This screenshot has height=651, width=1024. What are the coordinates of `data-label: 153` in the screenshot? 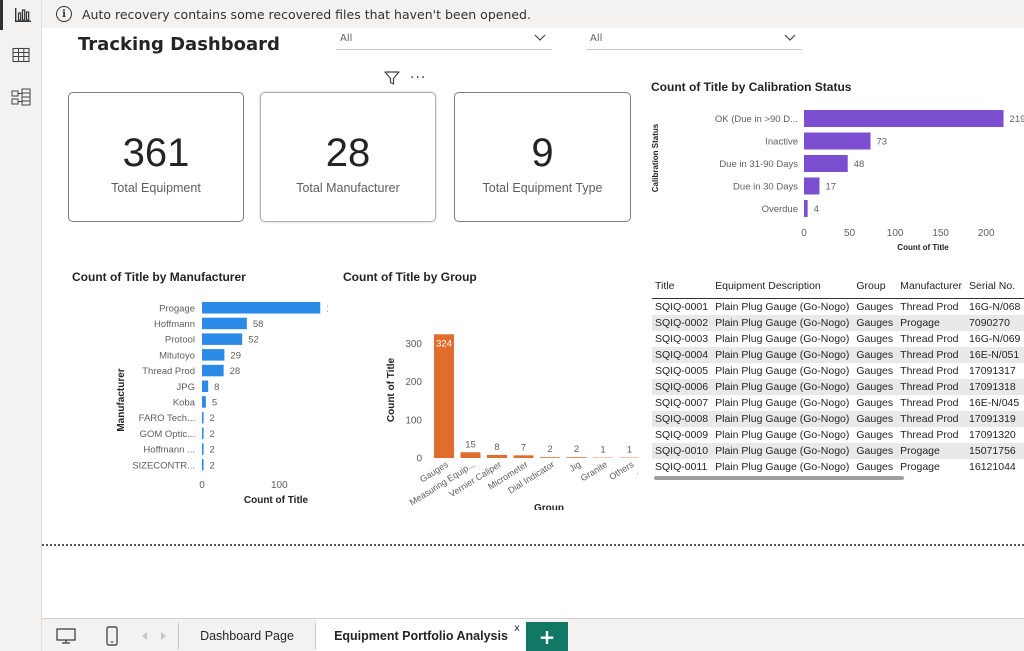 It's located at (327, 308).